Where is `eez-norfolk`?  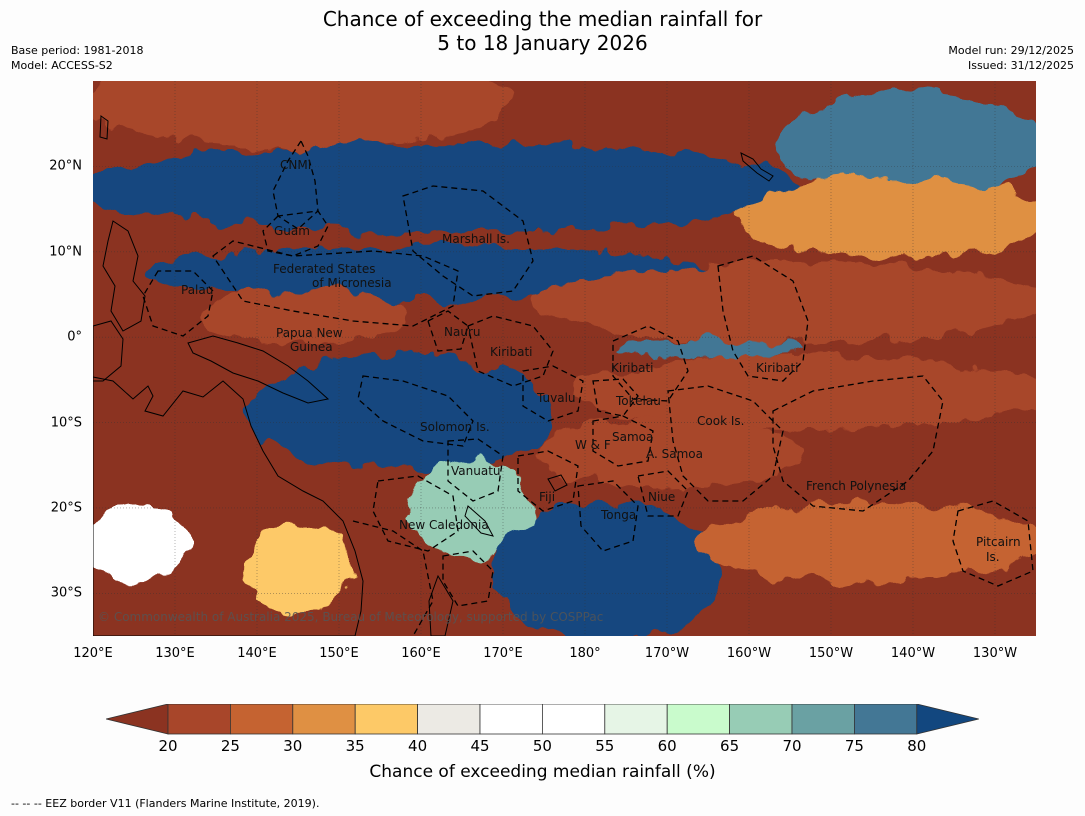
eez-norfolk is located at coordinates (468, 578).